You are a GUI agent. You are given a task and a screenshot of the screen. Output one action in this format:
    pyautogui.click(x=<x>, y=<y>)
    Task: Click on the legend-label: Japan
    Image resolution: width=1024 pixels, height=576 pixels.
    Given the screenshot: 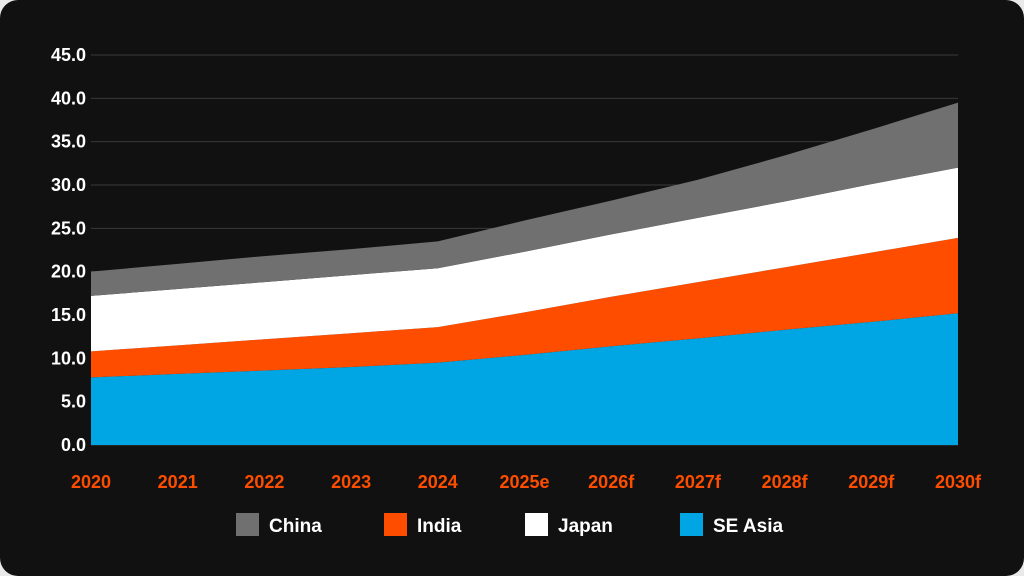 What is the action you would take?
    pyautogui.click(x=585, y=526)
    